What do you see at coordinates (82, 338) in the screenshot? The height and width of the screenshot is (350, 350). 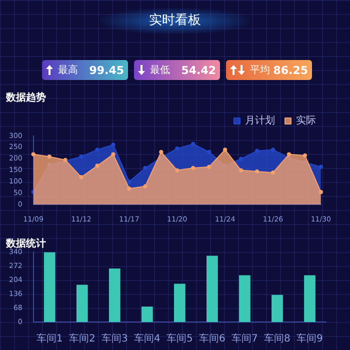 I see `x-tick-label: 车间2` at bounding box center [82, 338].